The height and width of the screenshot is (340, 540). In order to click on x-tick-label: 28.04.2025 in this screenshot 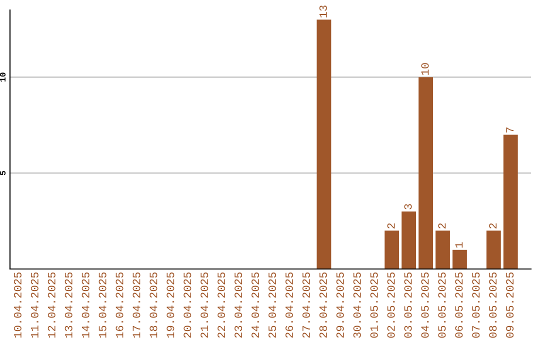, I will do `click(323, 305)`.